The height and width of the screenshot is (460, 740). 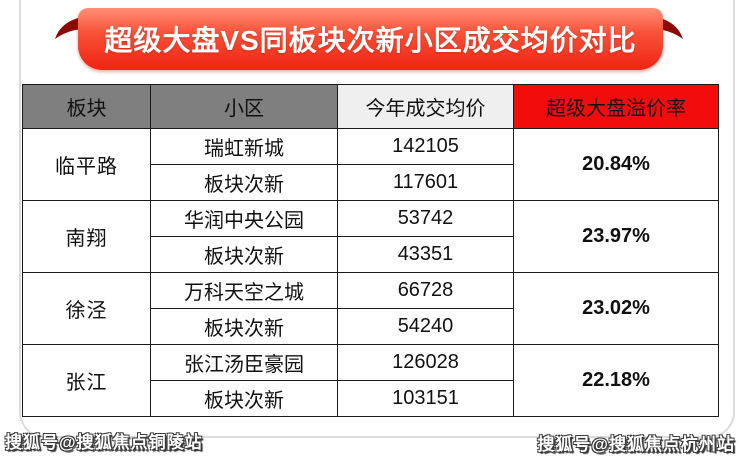 I want to click on col-header-community: 小区, so click(x=244, y=106).